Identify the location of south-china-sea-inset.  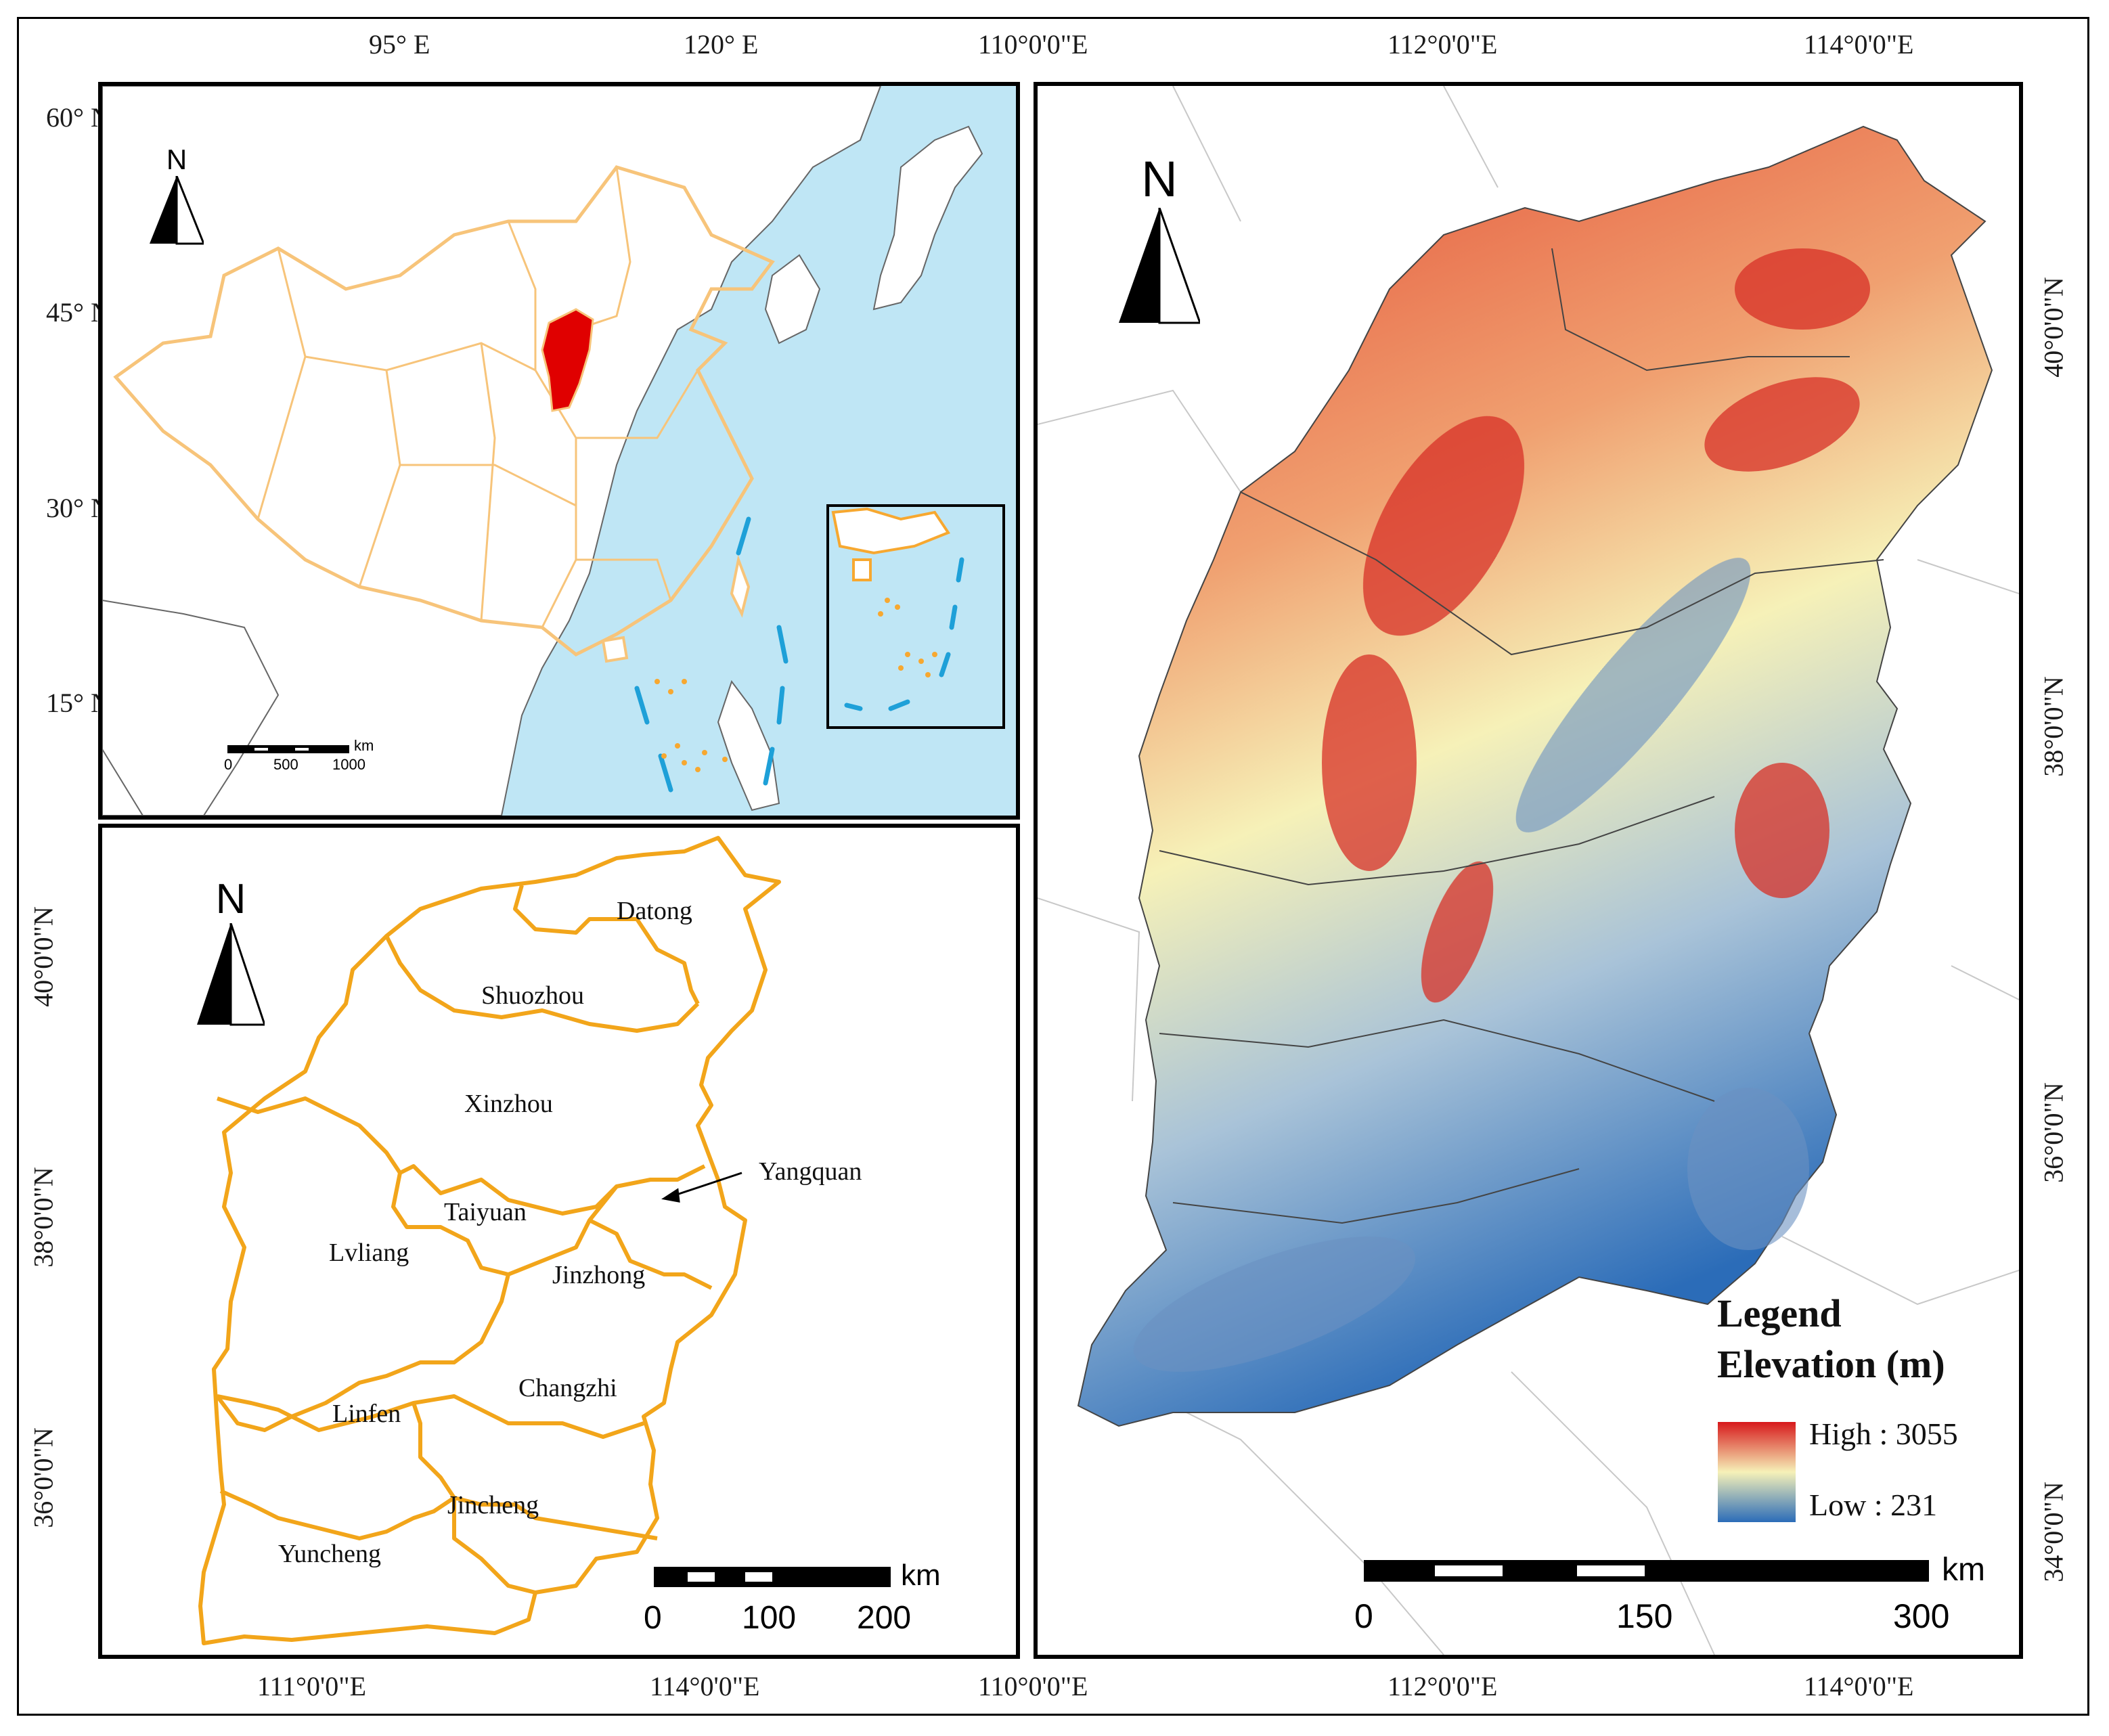
(915, 616).